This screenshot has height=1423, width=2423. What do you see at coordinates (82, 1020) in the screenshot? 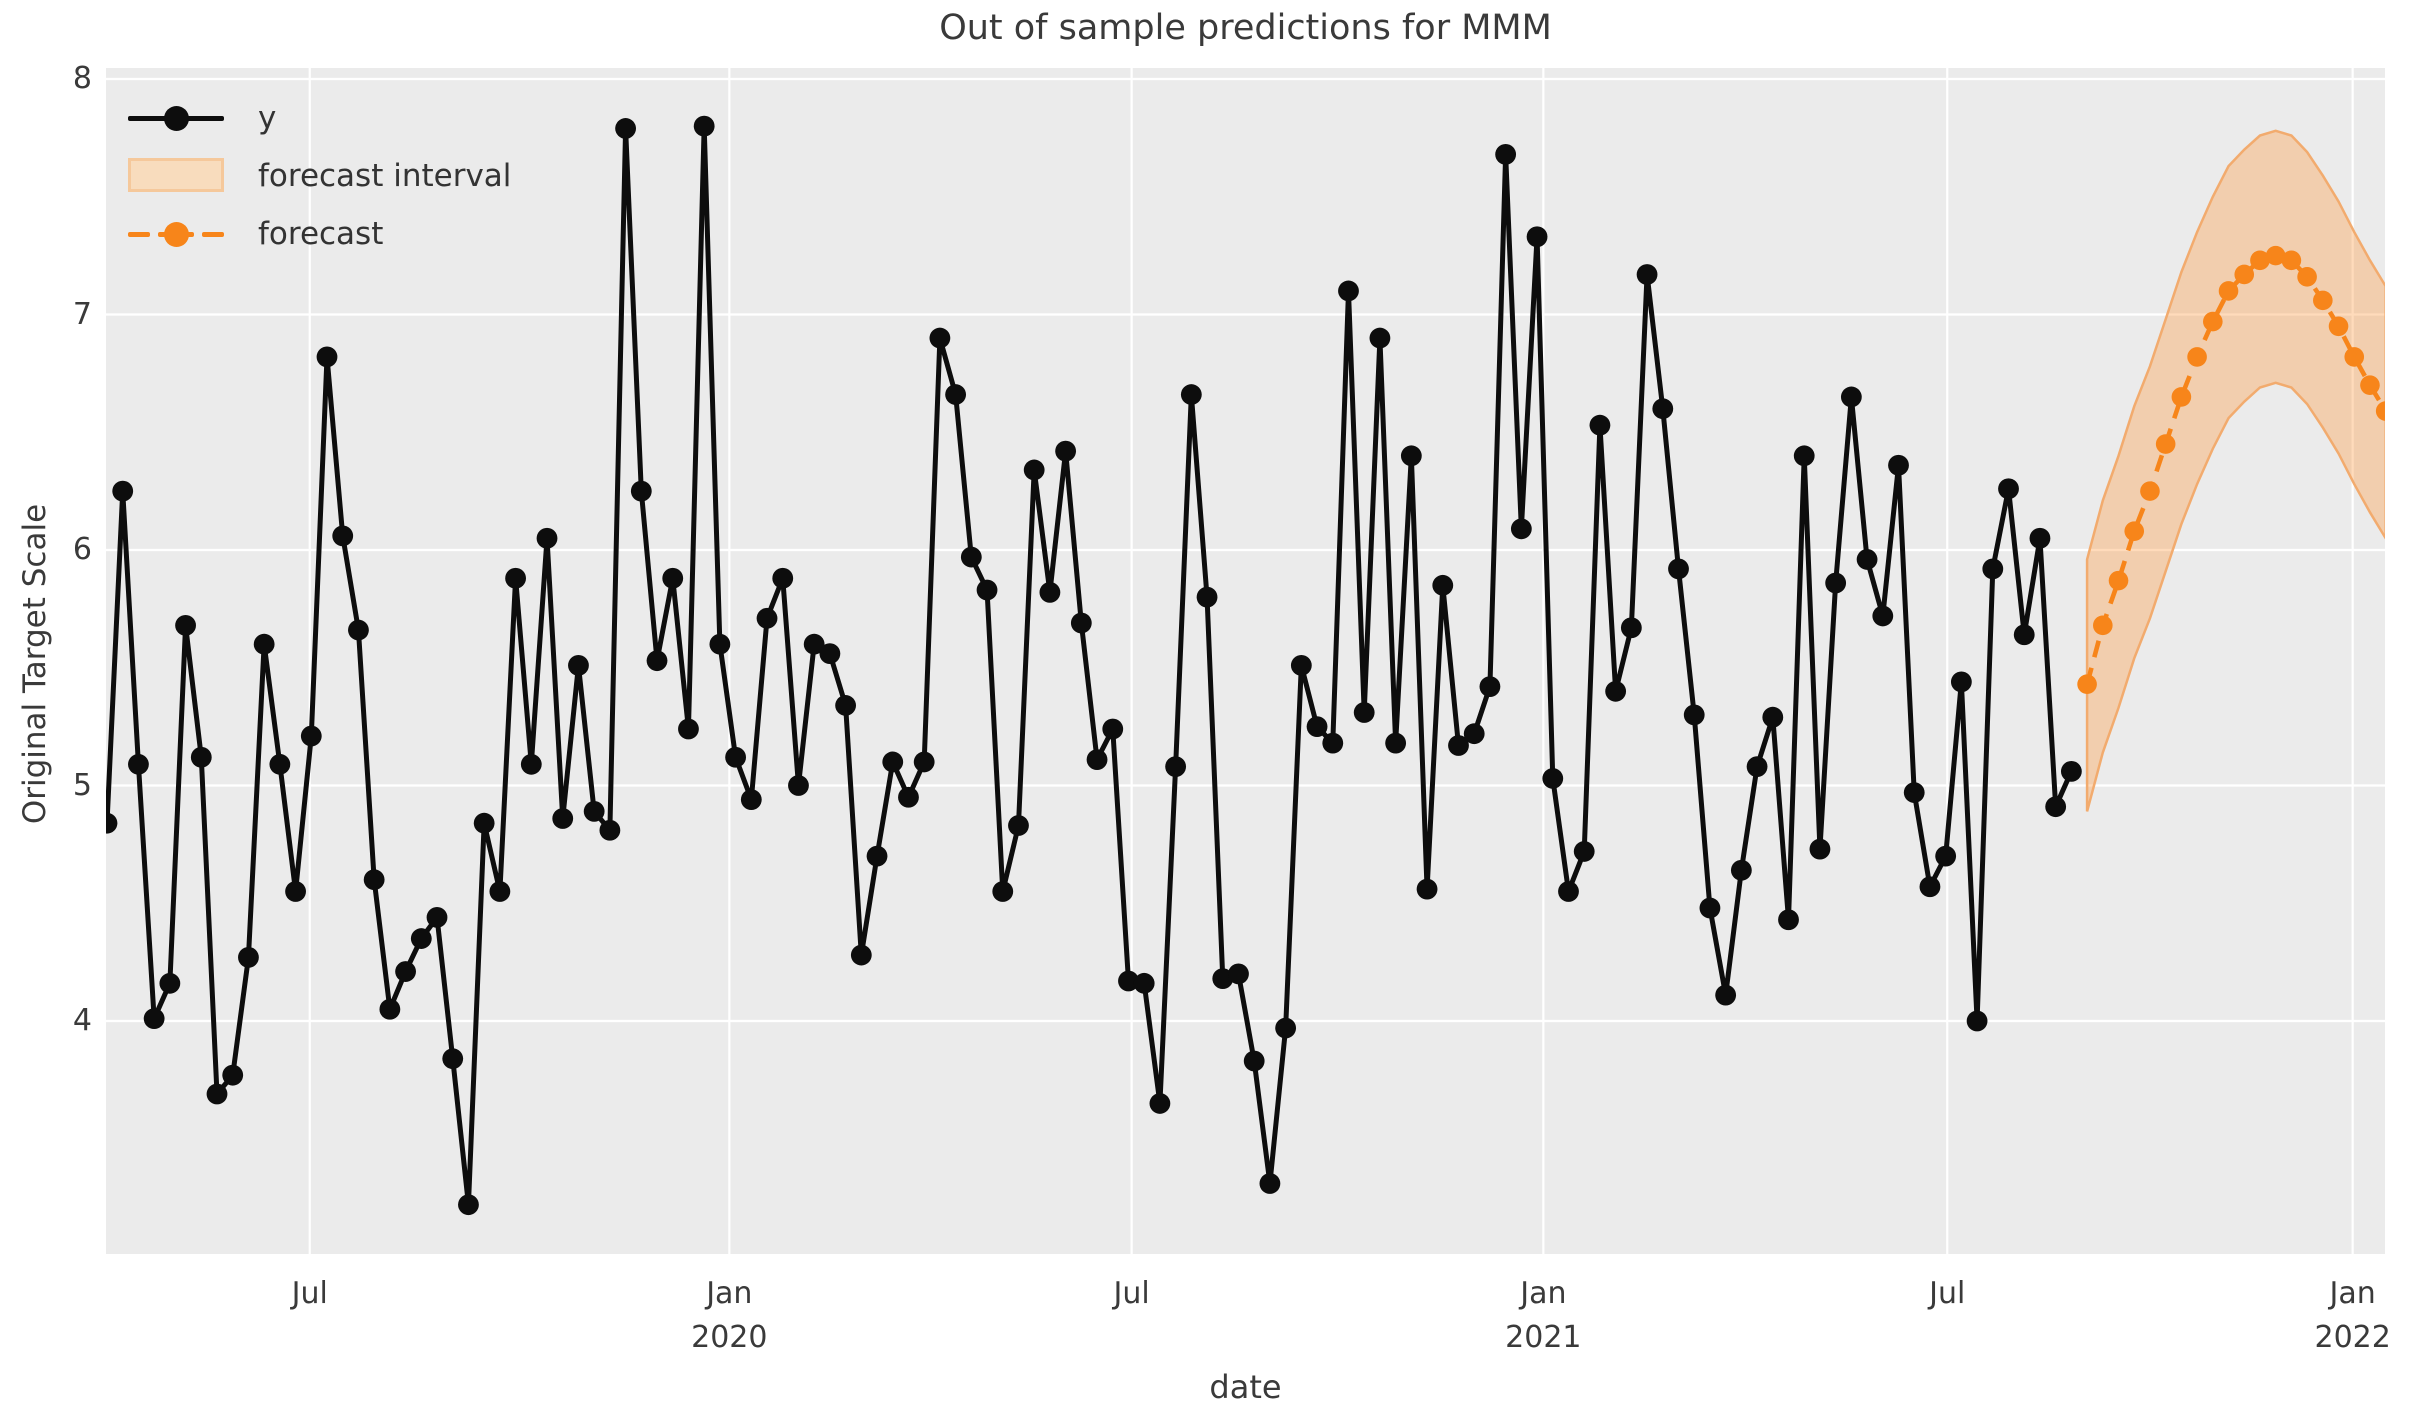
I see `y-tick-label: 4` at bounding box center [82, 1020].